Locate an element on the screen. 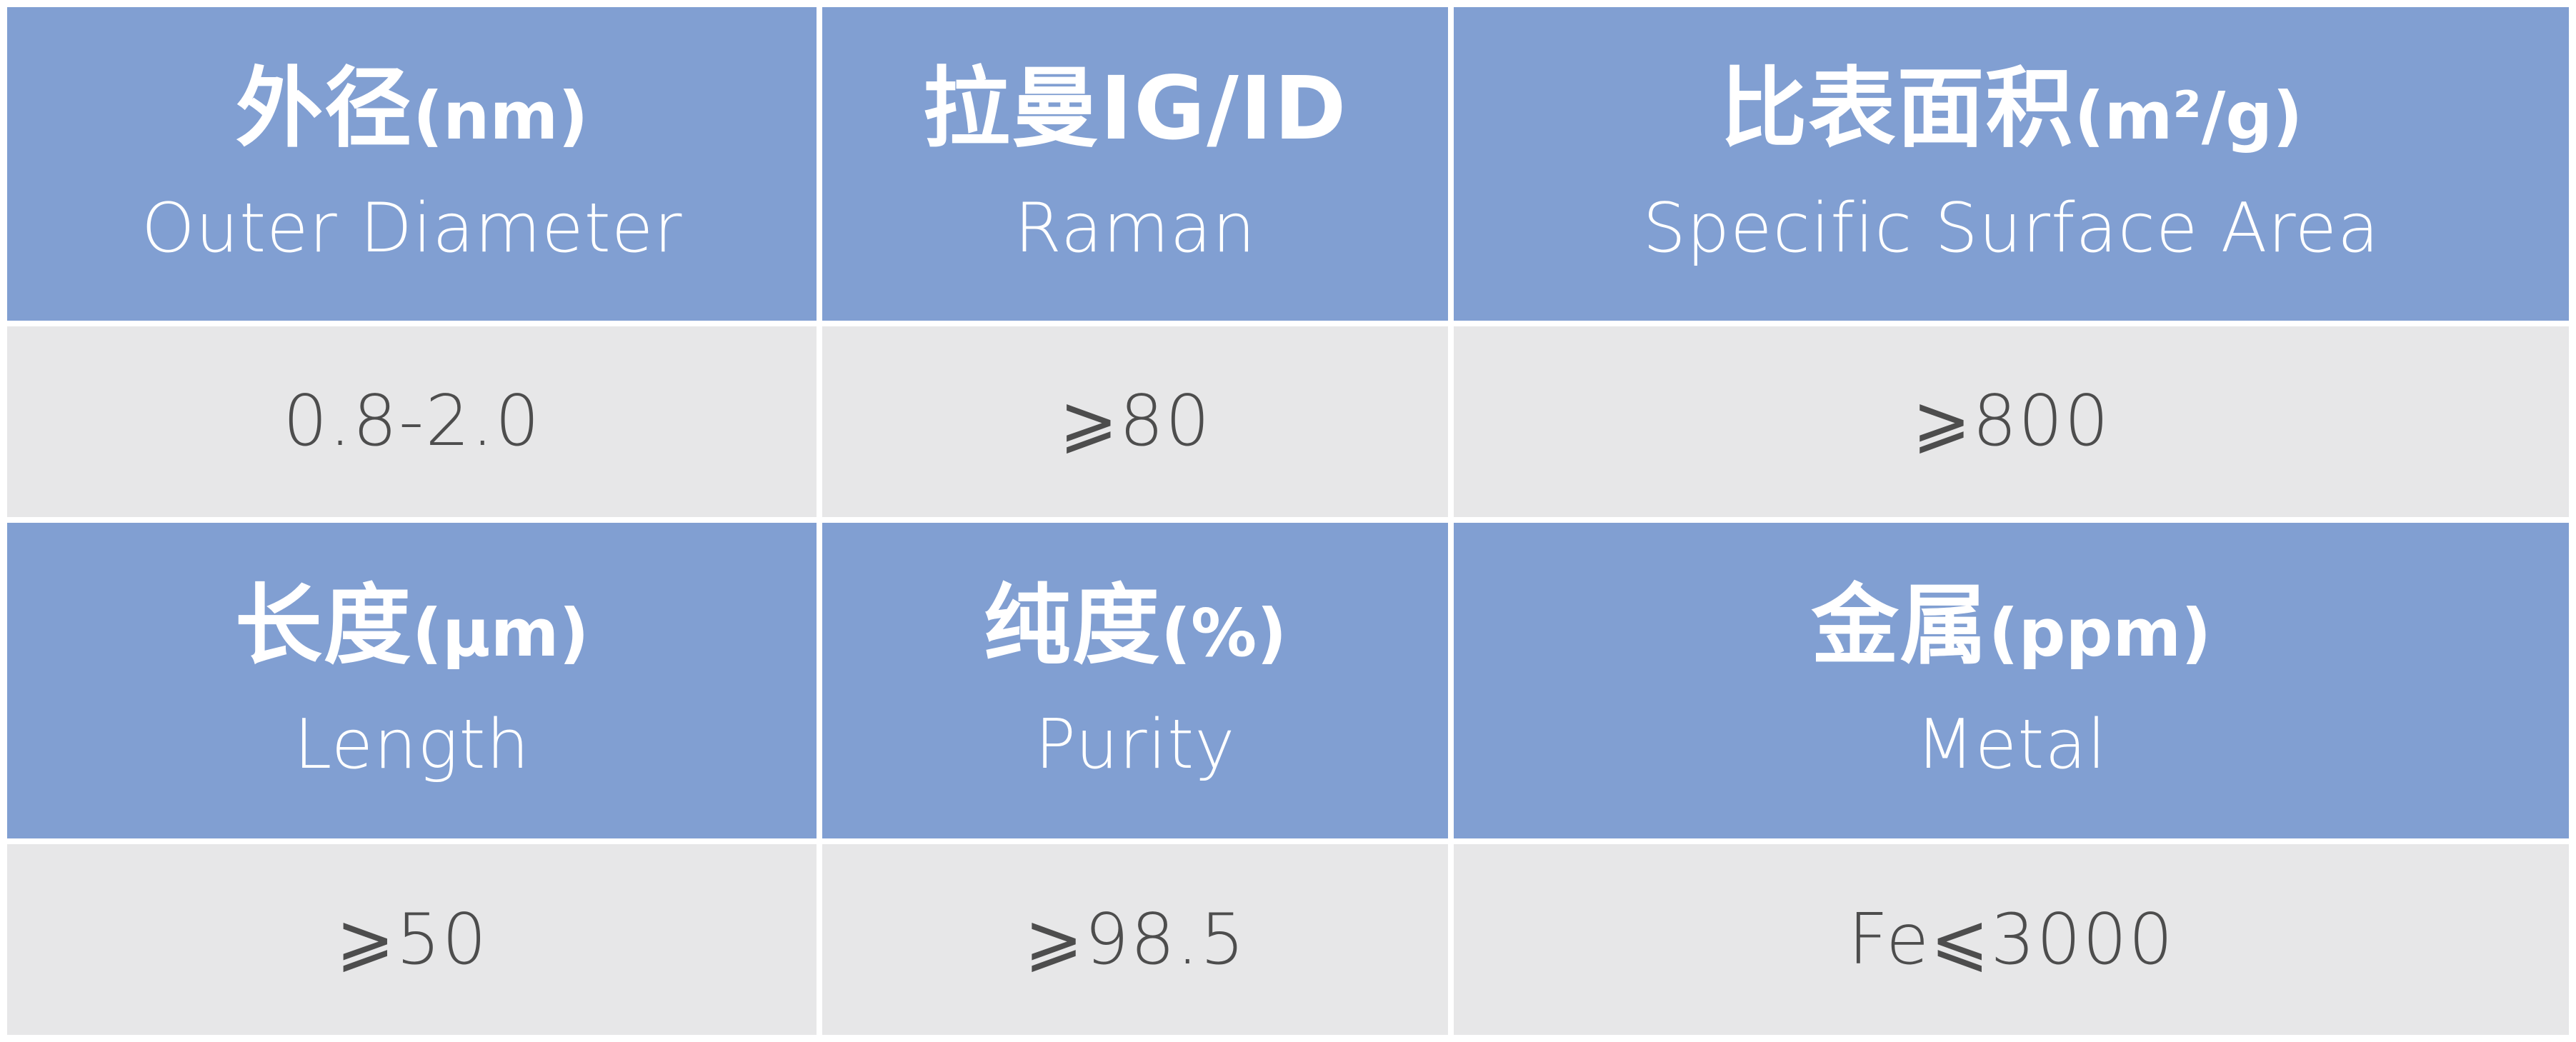 The height and width of the screenshot is (1042, 2576). value-cell-raman: ⩾80 is located at coordinates (1135, 421).